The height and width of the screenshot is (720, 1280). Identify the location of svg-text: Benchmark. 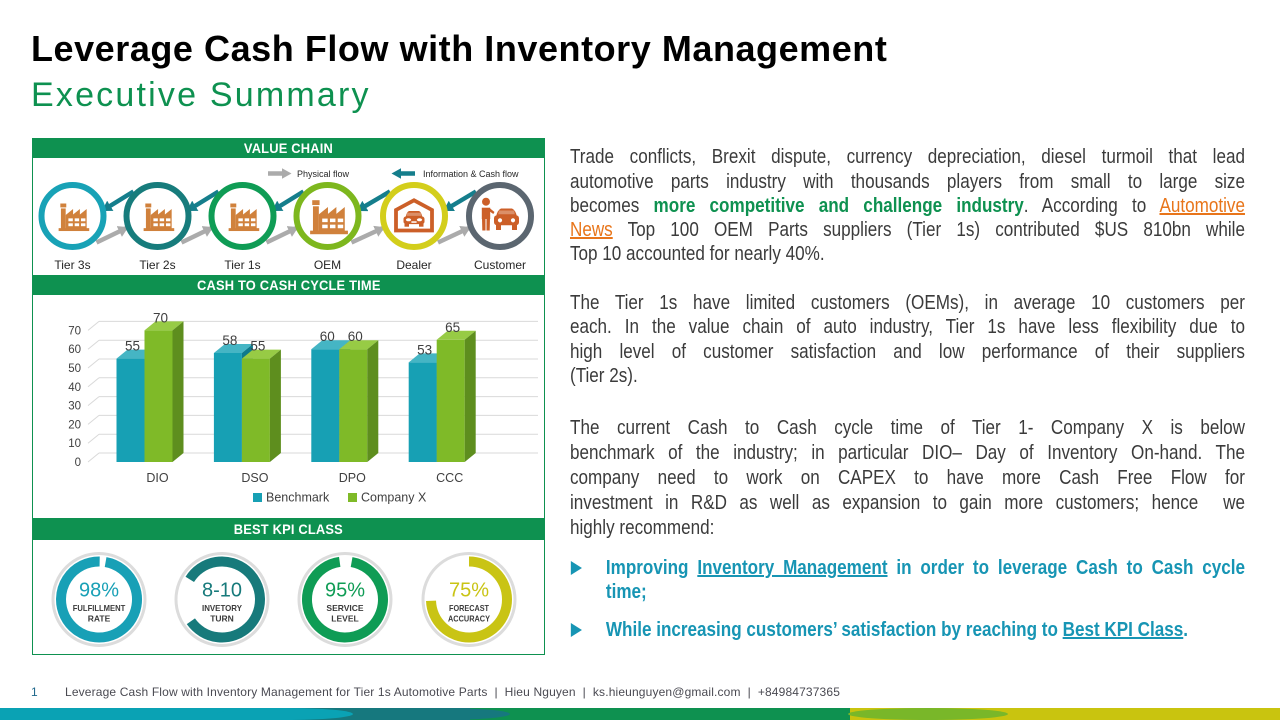
(298, 498).